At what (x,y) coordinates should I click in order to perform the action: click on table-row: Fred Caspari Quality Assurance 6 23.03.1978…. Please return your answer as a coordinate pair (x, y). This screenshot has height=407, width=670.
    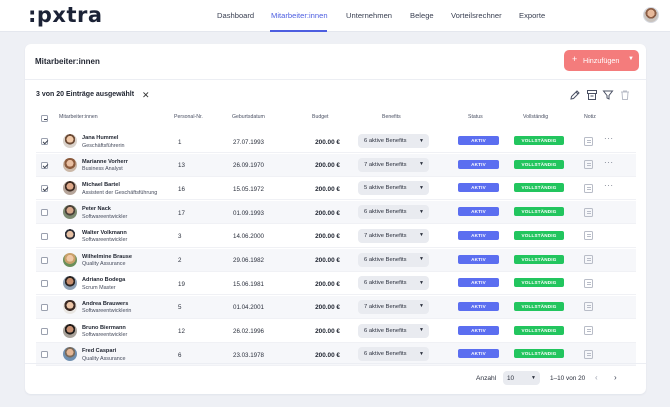
    Looking at the image, I should click on (336, 355).